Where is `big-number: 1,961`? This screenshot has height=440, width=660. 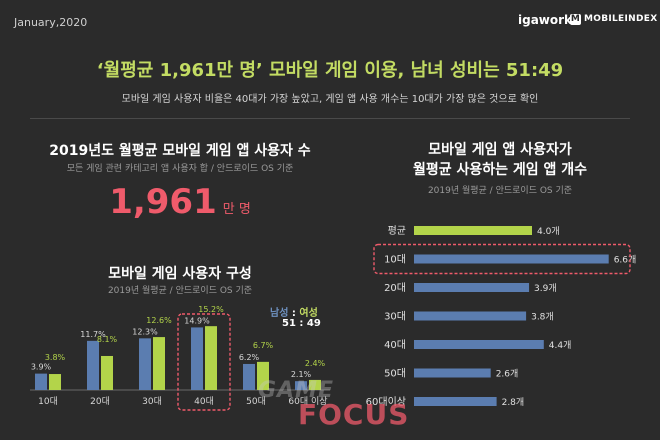 big-number: 1,961 is located at coordinates (163, 202).